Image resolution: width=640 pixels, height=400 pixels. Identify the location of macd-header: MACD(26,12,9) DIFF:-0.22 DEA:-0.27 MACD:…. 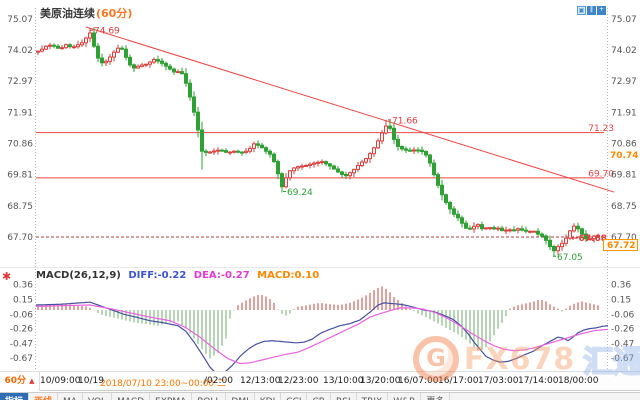
(177, 275).